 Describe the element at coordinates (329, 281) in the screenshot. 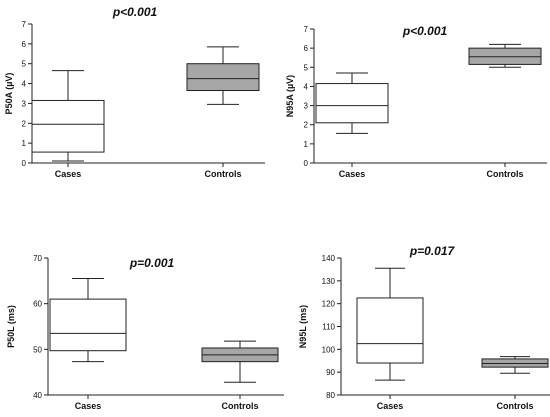

I see `y-tick-label: 130` at that location.